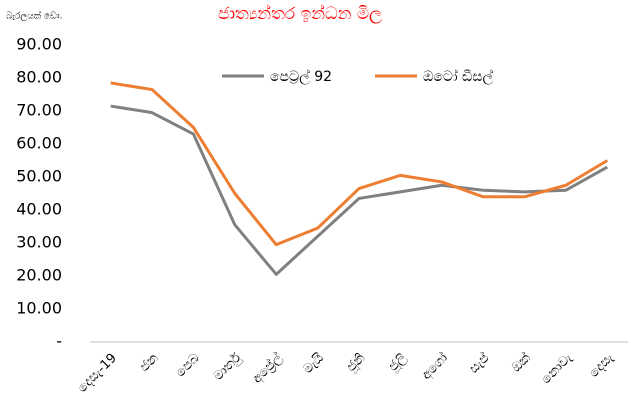 The image size is (631, 417). What do you see at coordinates (521, 363) in the screenshot?
I see `x-tick-label: ඔක්` at bounding box center [521, 363].